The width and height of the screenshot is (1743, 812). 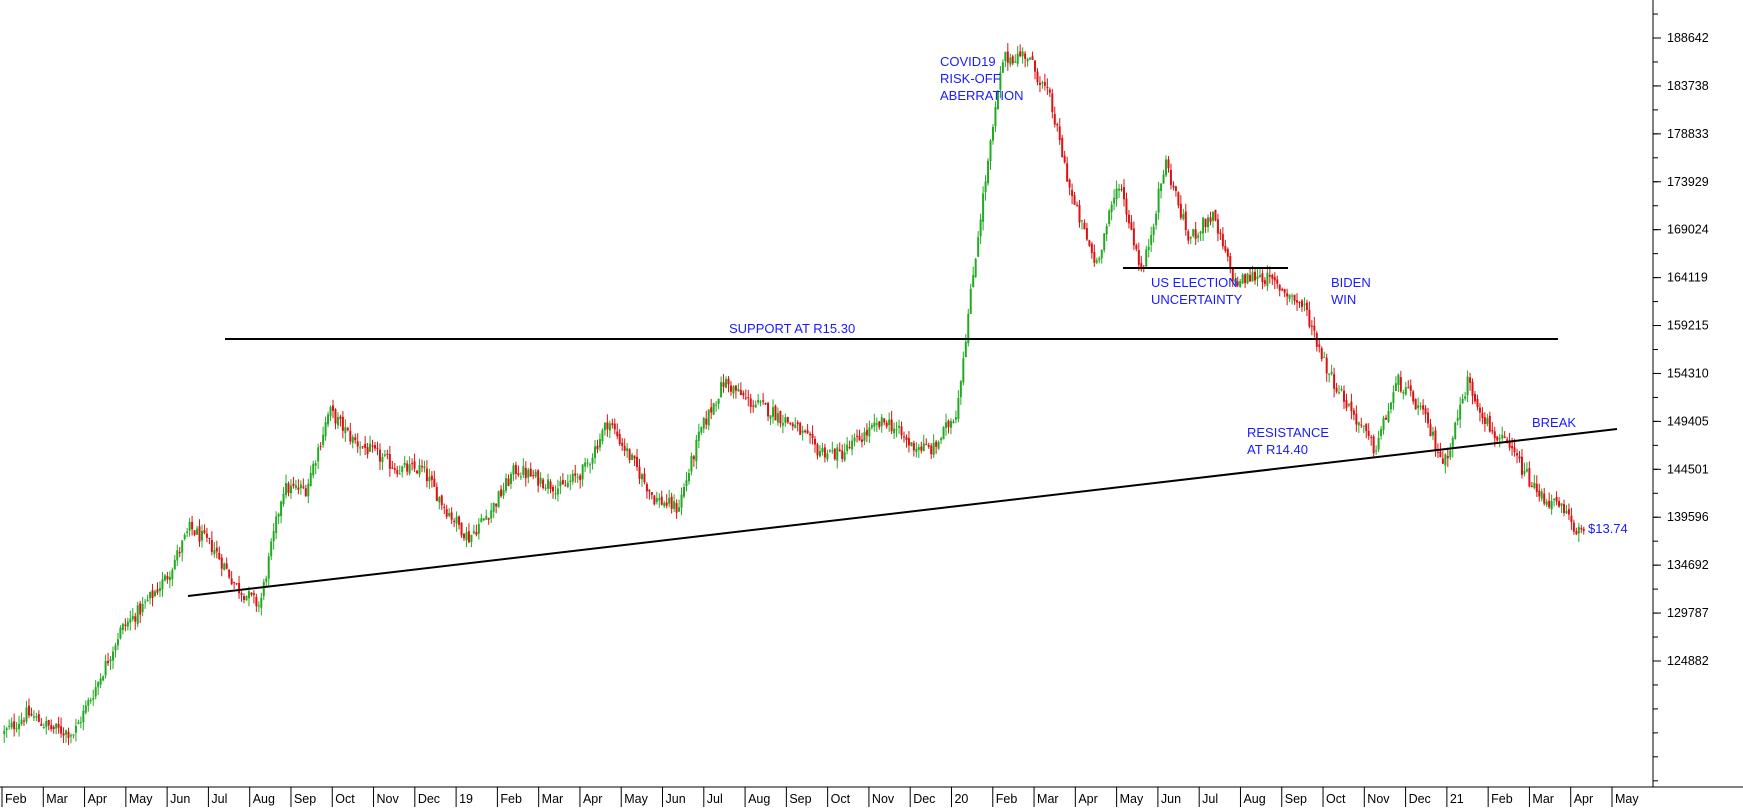 I want to click on y-tick-label: 124882, so click(x=1688, y=661).